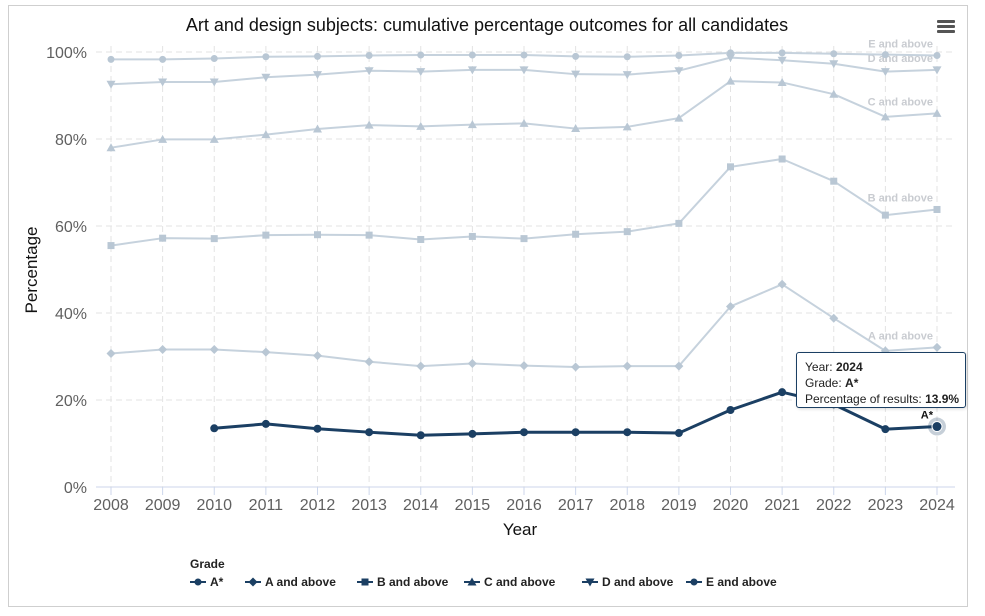 This screenshot has height=616, width=985. Describe the element at coordinates (207, 564) in the screenshot. I see `legend-title: Grade` at that location.